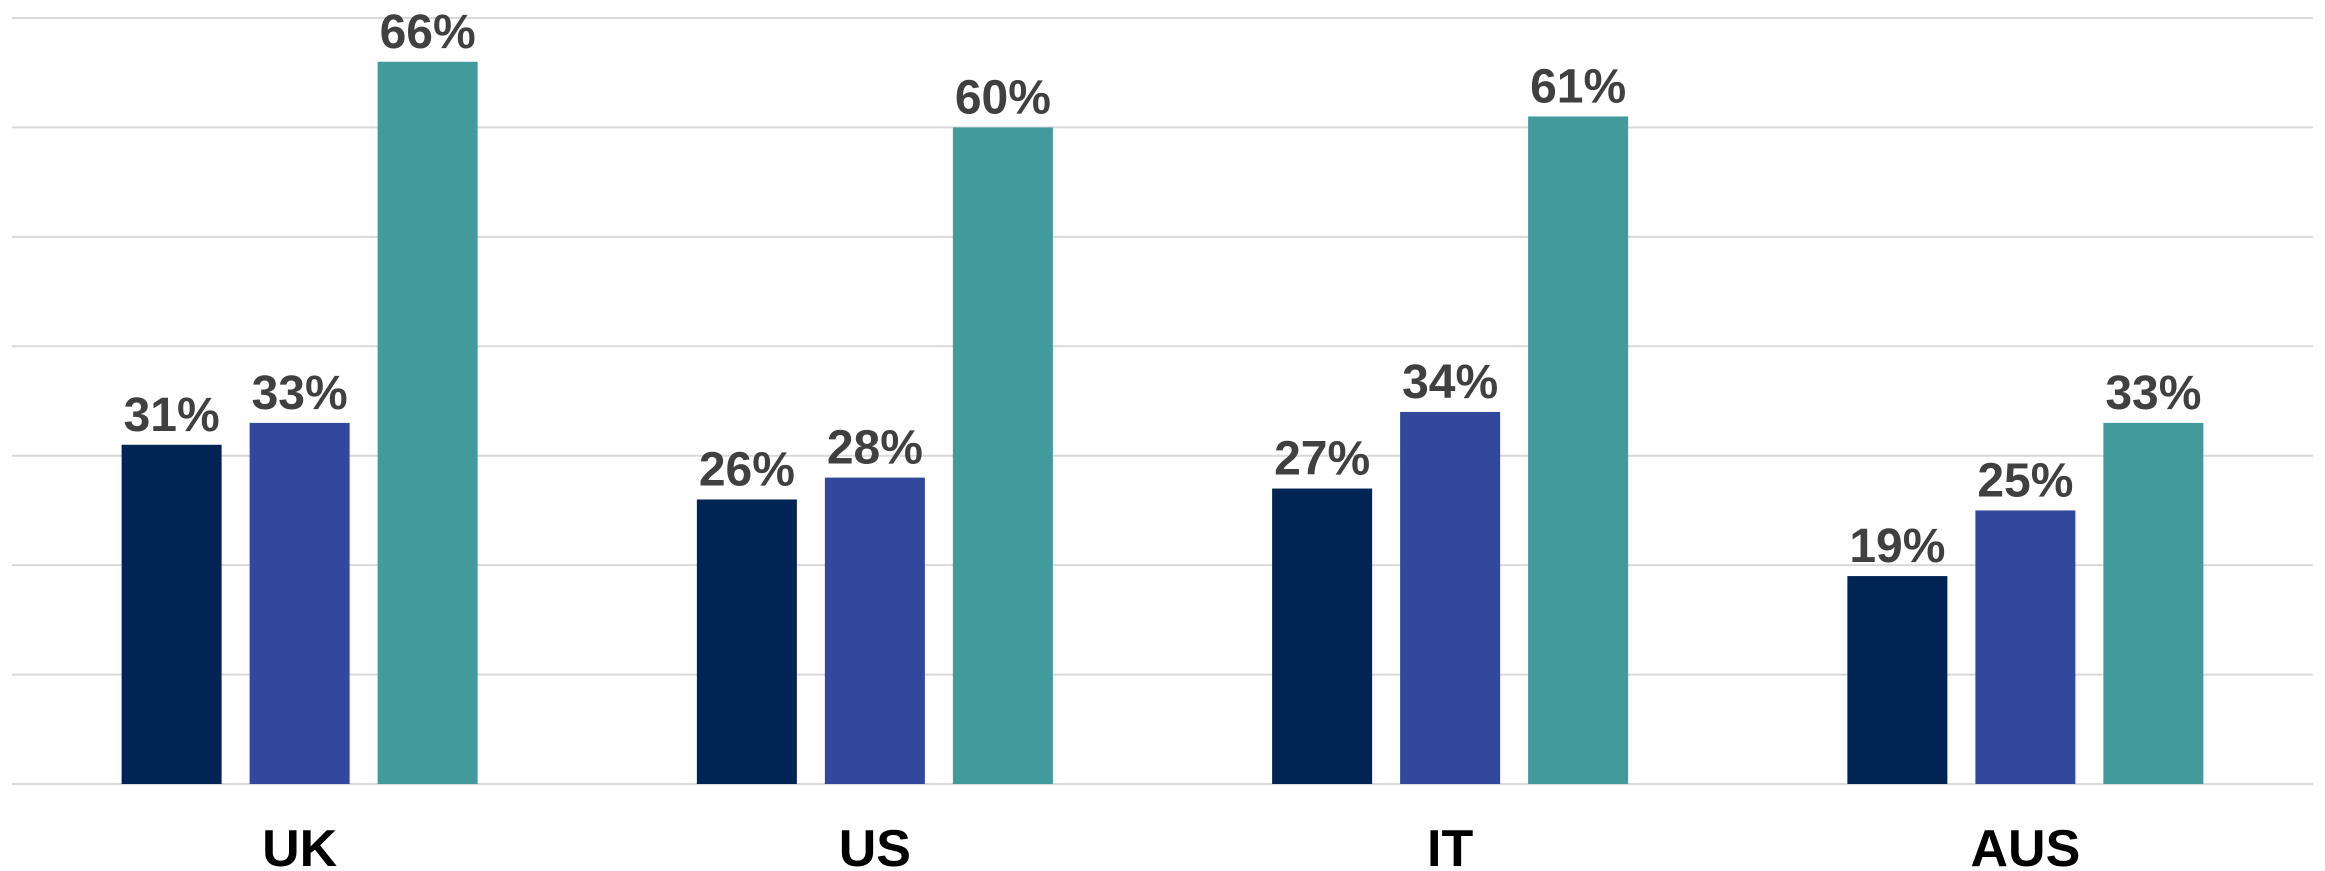 Image resolution: width=2325 pixels, height=871 pixels. I want to click on data-label-it-1: 27%, so click(1322, 459).